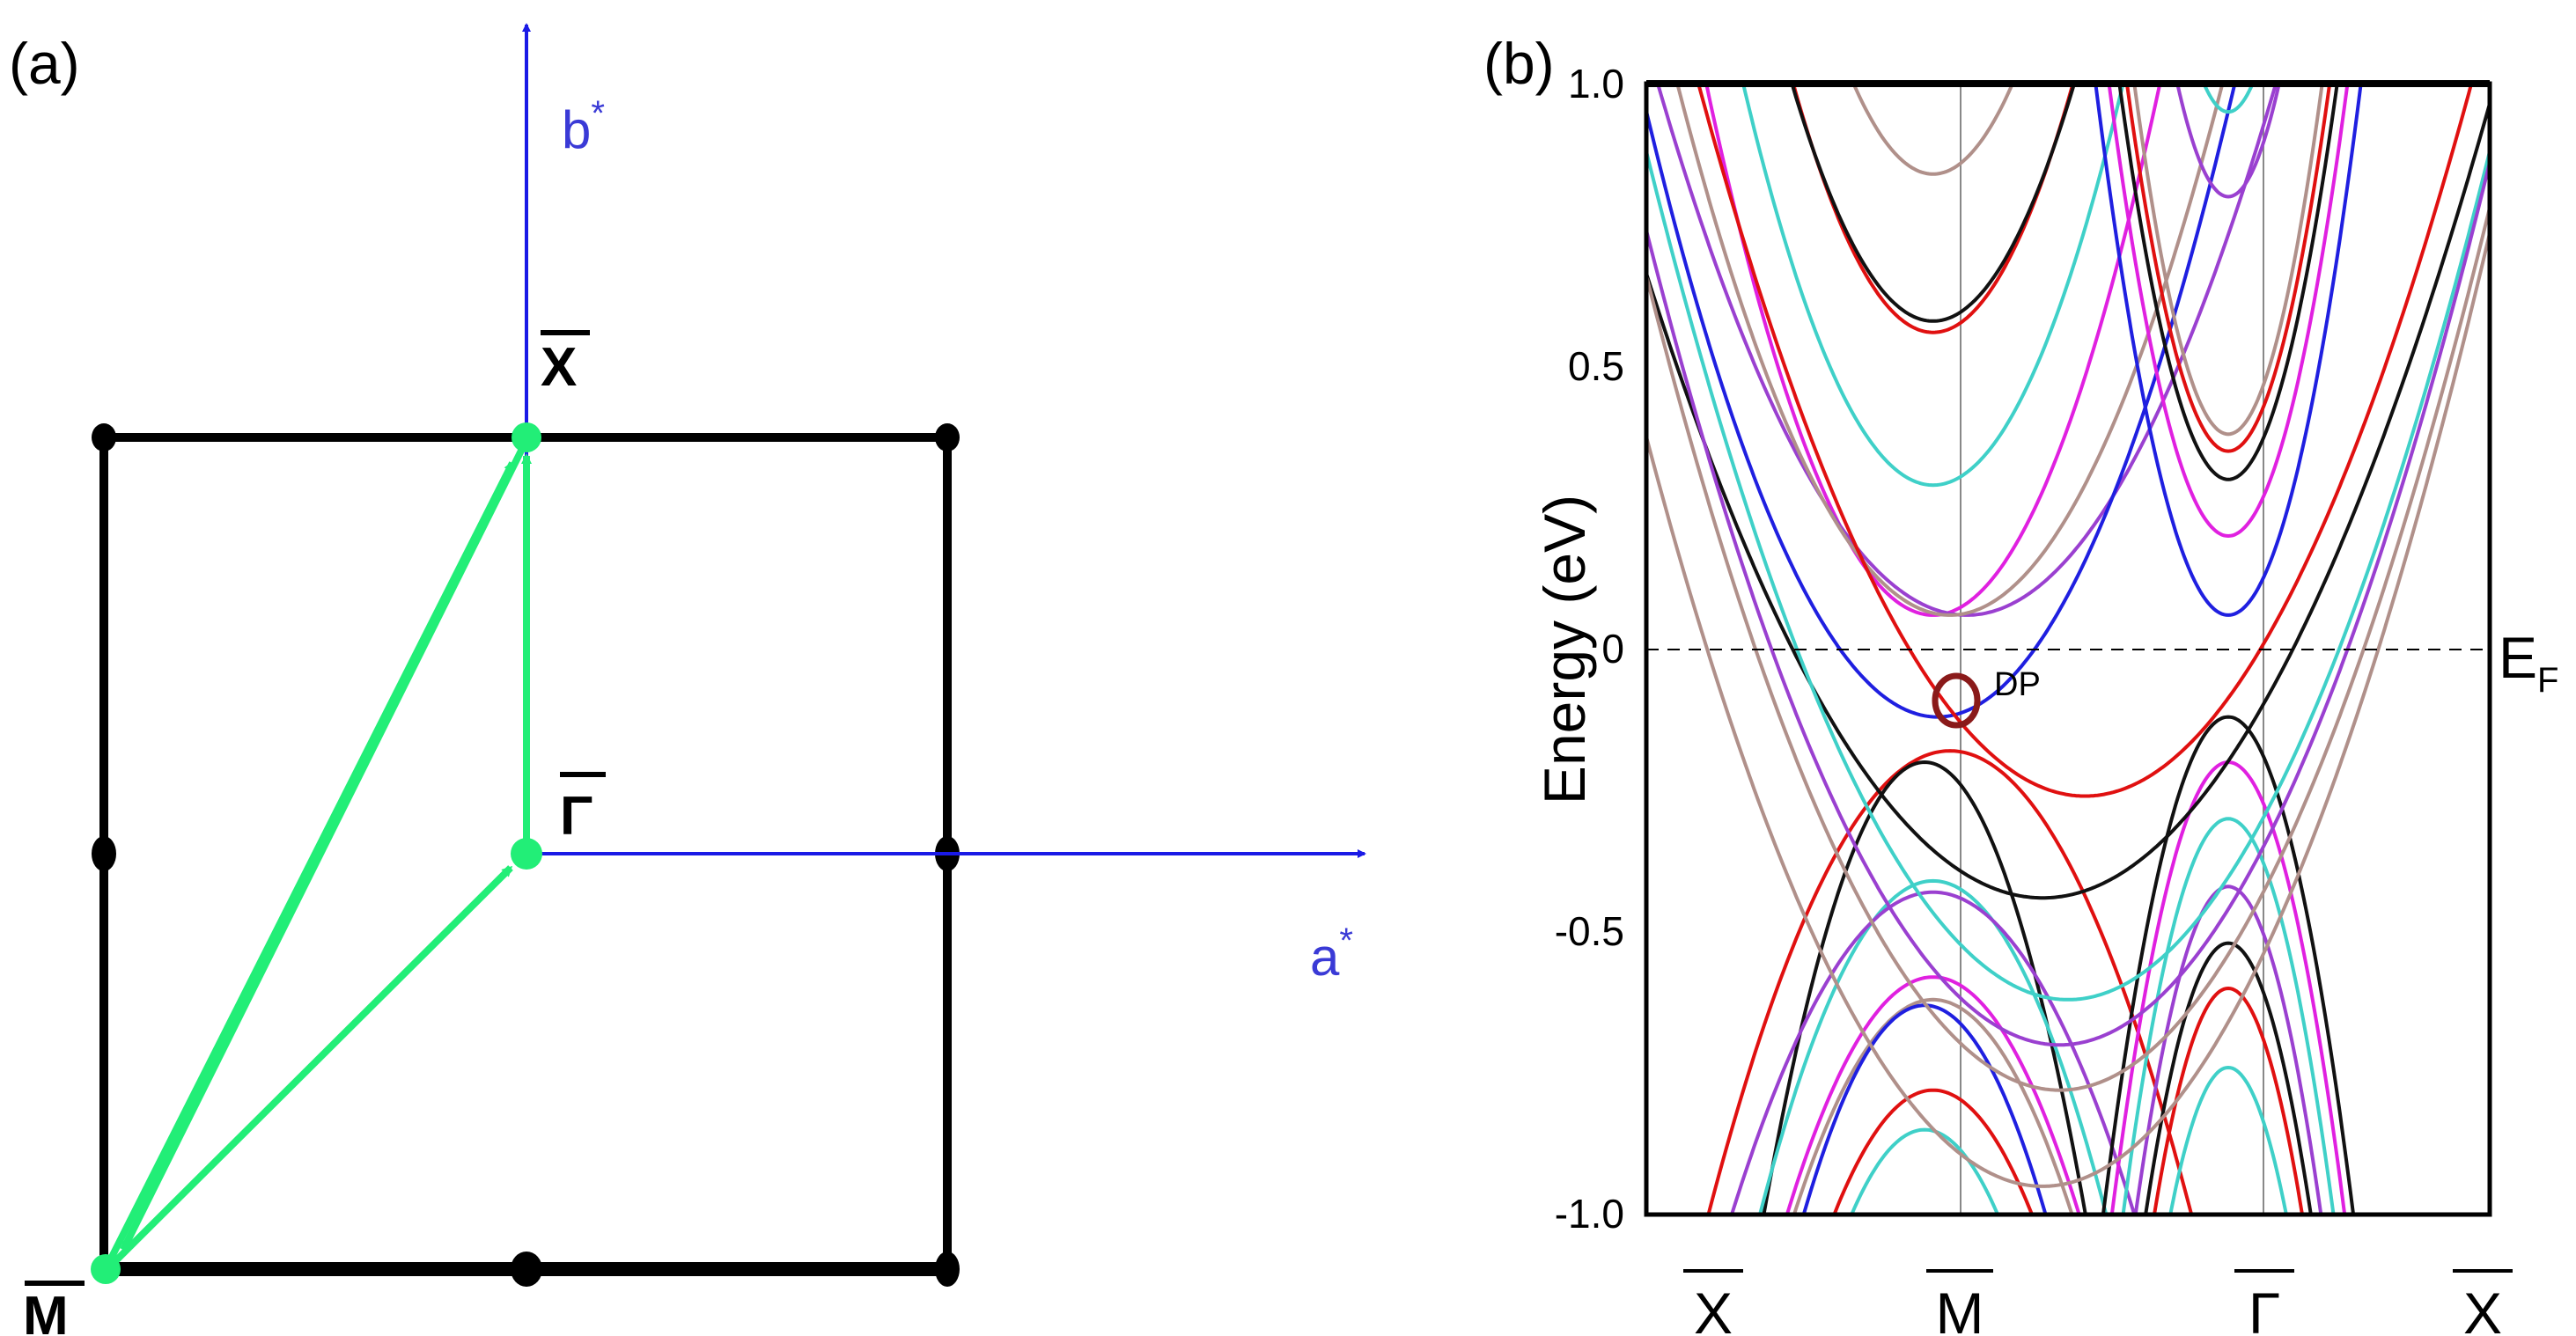 This screenshot has height=1336, width=2576. Describe the element at coordinates (2264, 1308) in the screenshot. I see `kpoint-text: Γ` at that location.